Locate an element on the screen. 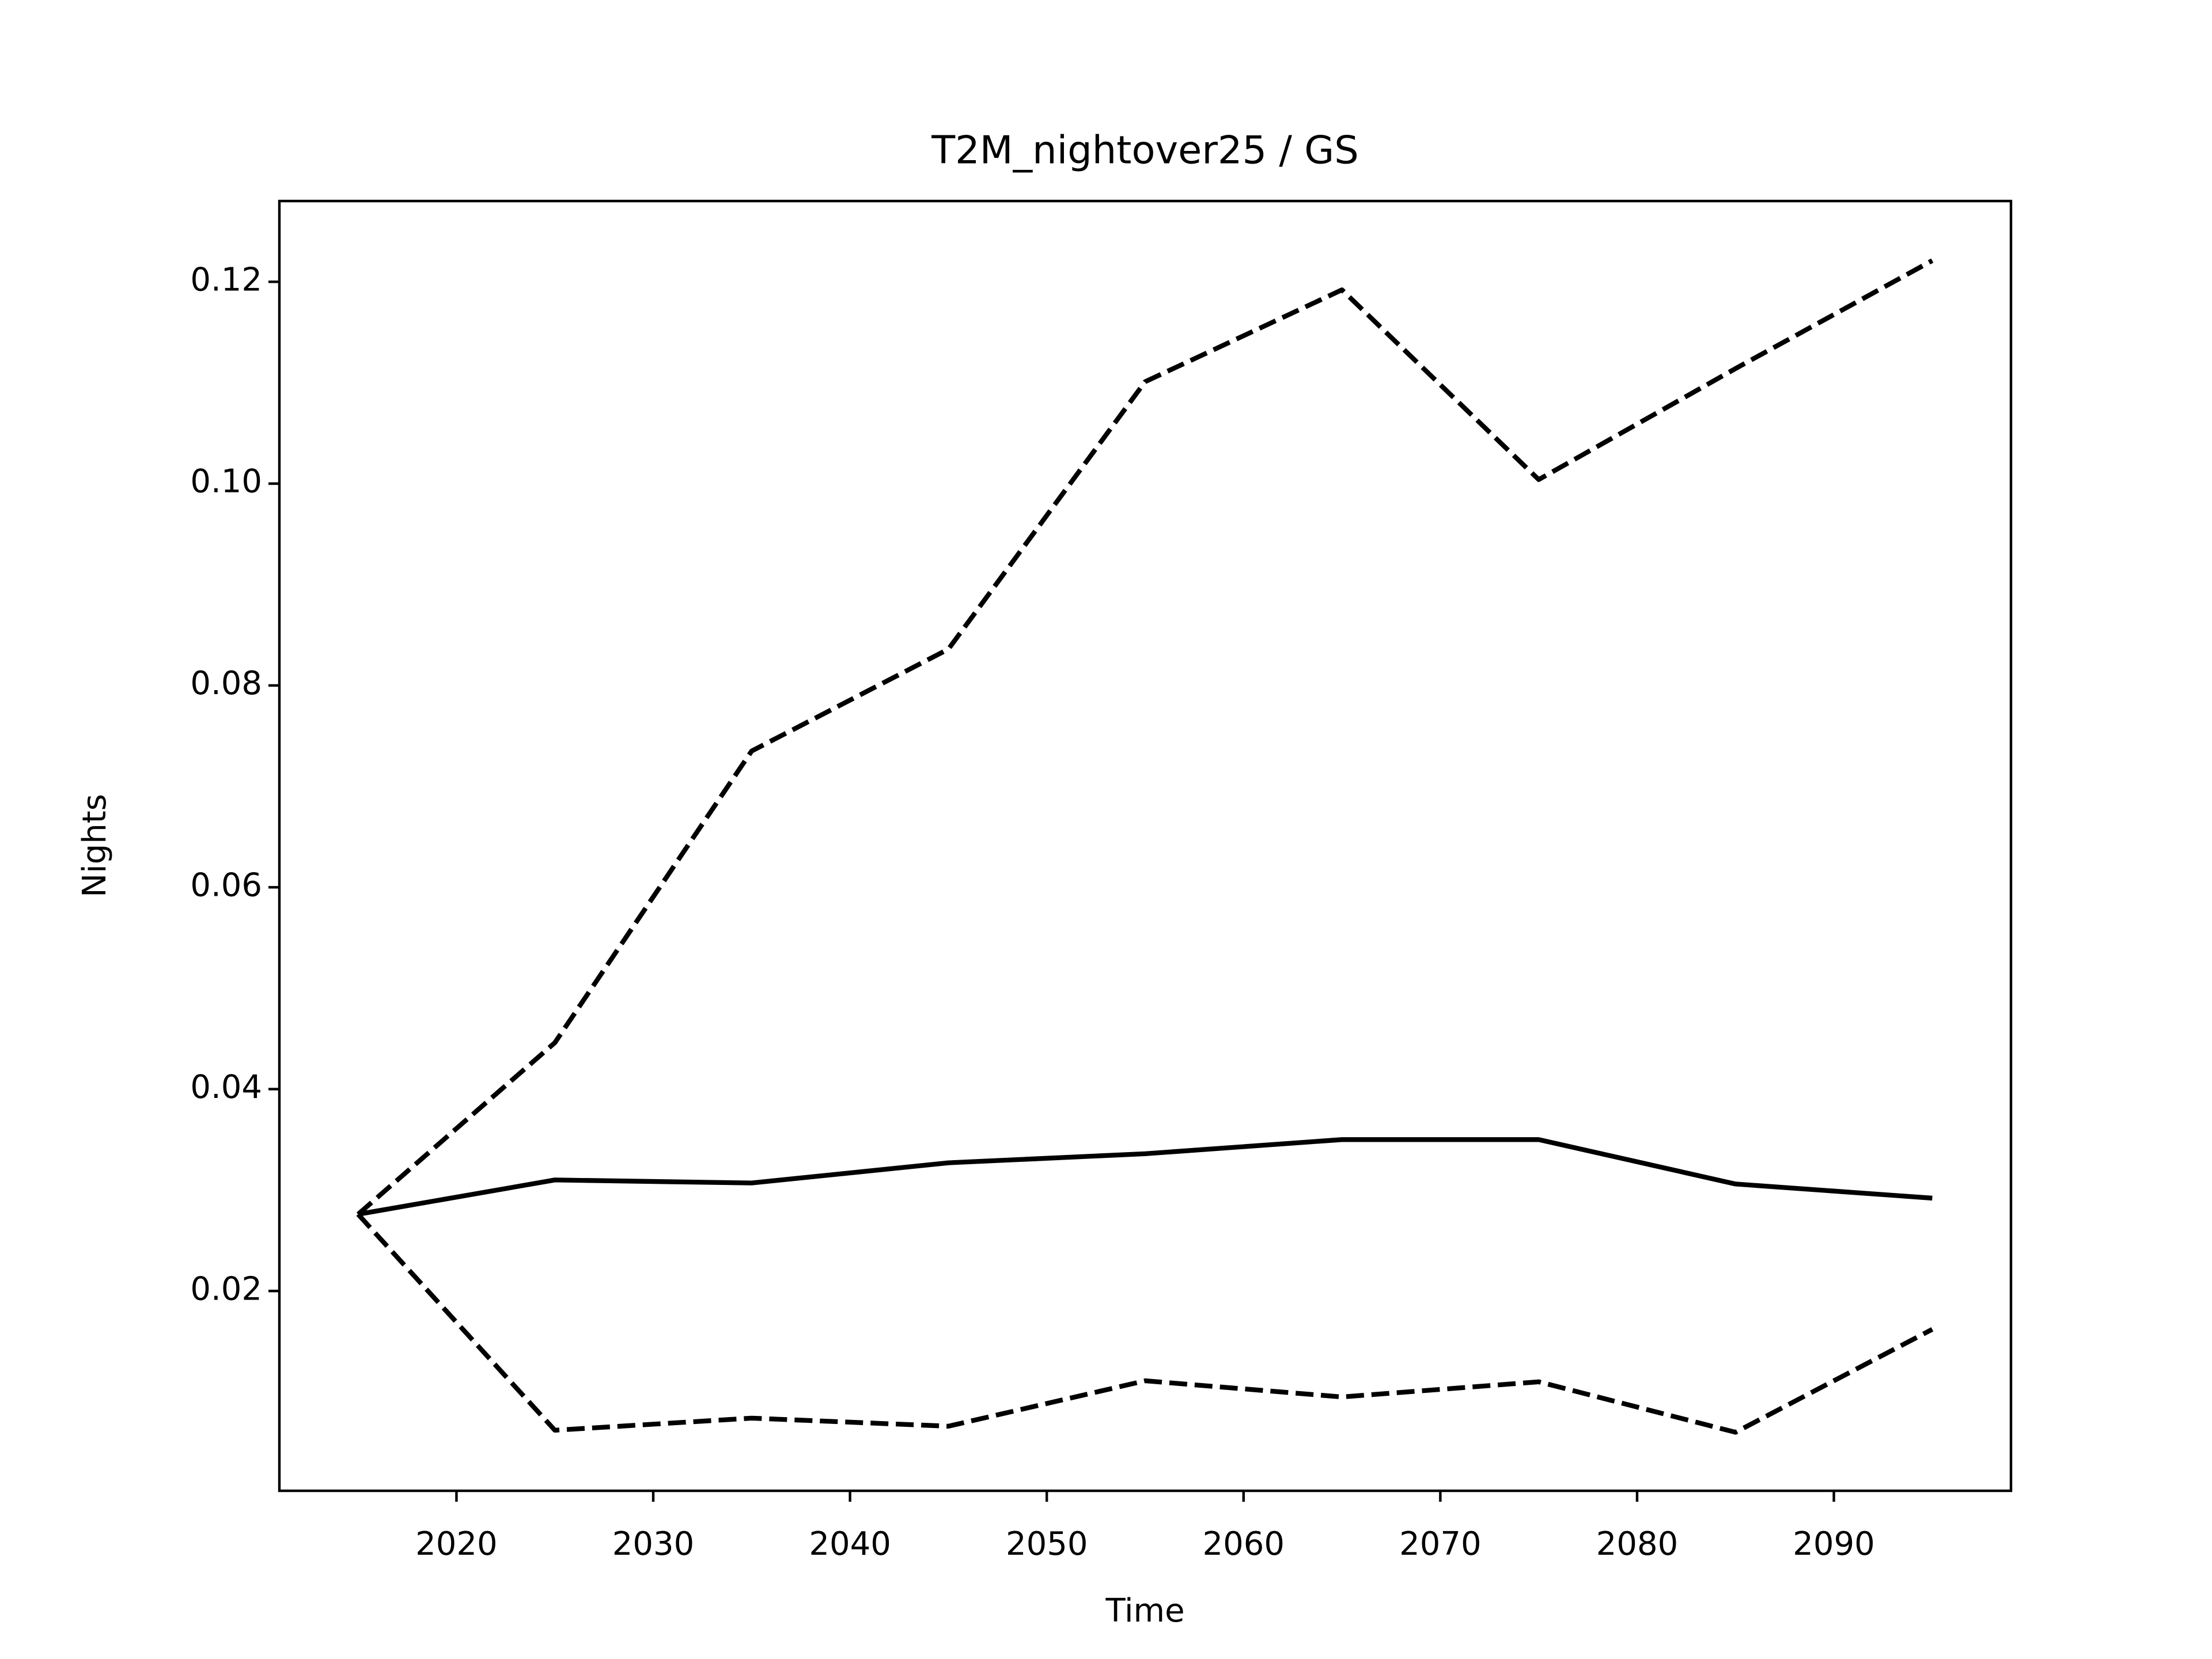 The image size is (2212, 1659). x-tick-label: 2080 is located at coordinates (1637, 1544).